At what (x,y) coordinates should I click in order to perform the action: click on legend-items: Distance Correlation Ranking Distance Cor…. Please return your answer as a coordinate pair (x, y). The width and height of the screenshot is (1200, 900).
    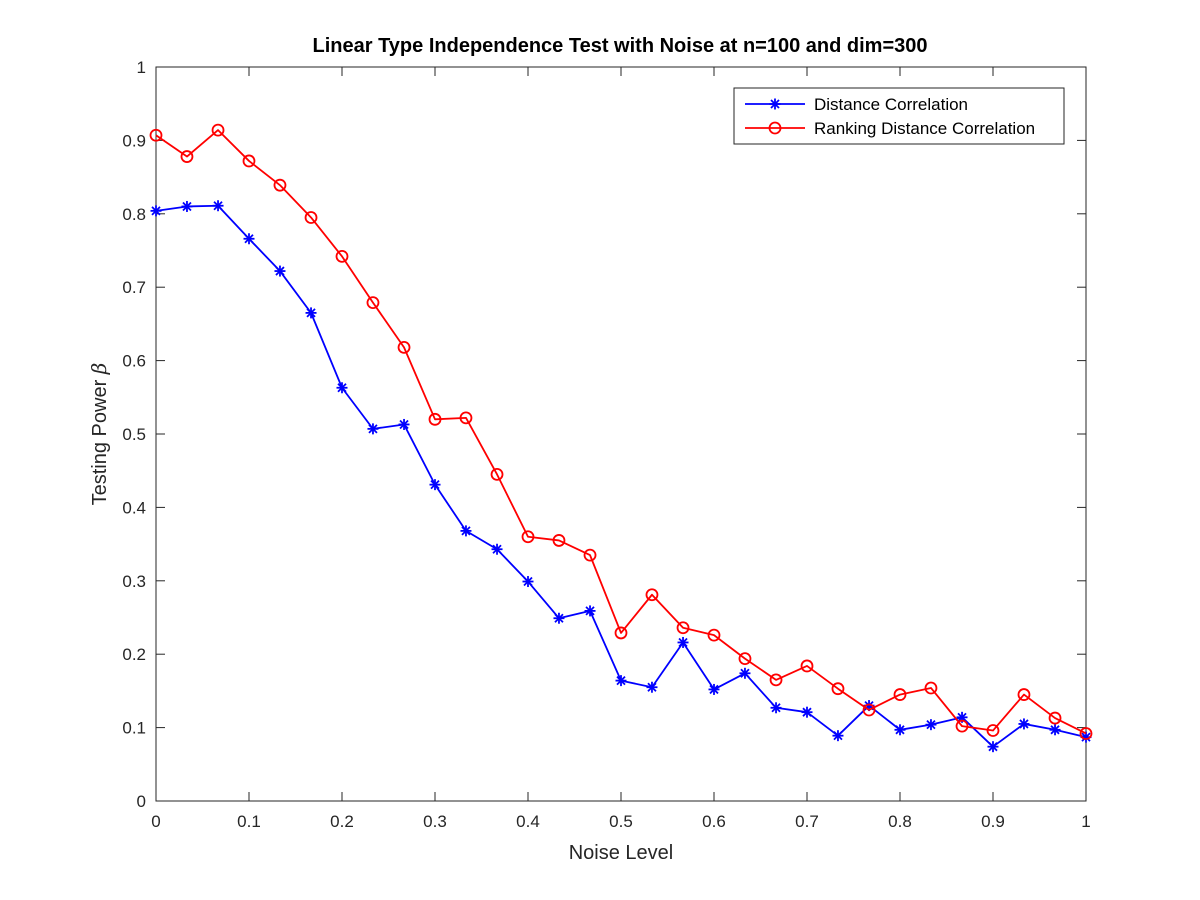
    Looking at the image, I should click on (890, 116).